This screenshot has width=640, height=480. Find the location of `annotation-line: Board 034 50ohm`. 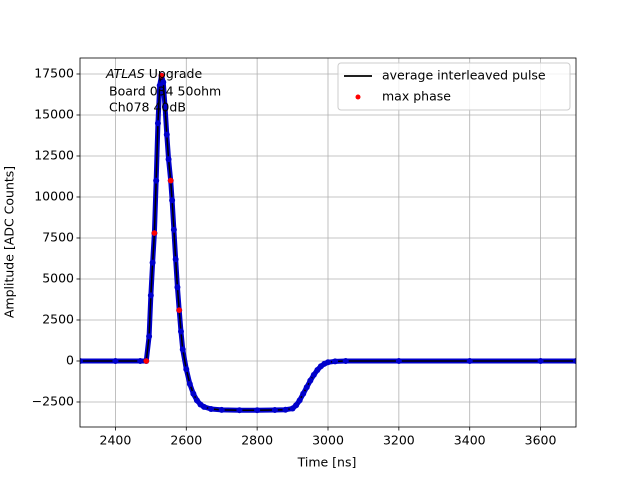

annotation-line: Board 034 50ohm is located at coordinates (165, 91).